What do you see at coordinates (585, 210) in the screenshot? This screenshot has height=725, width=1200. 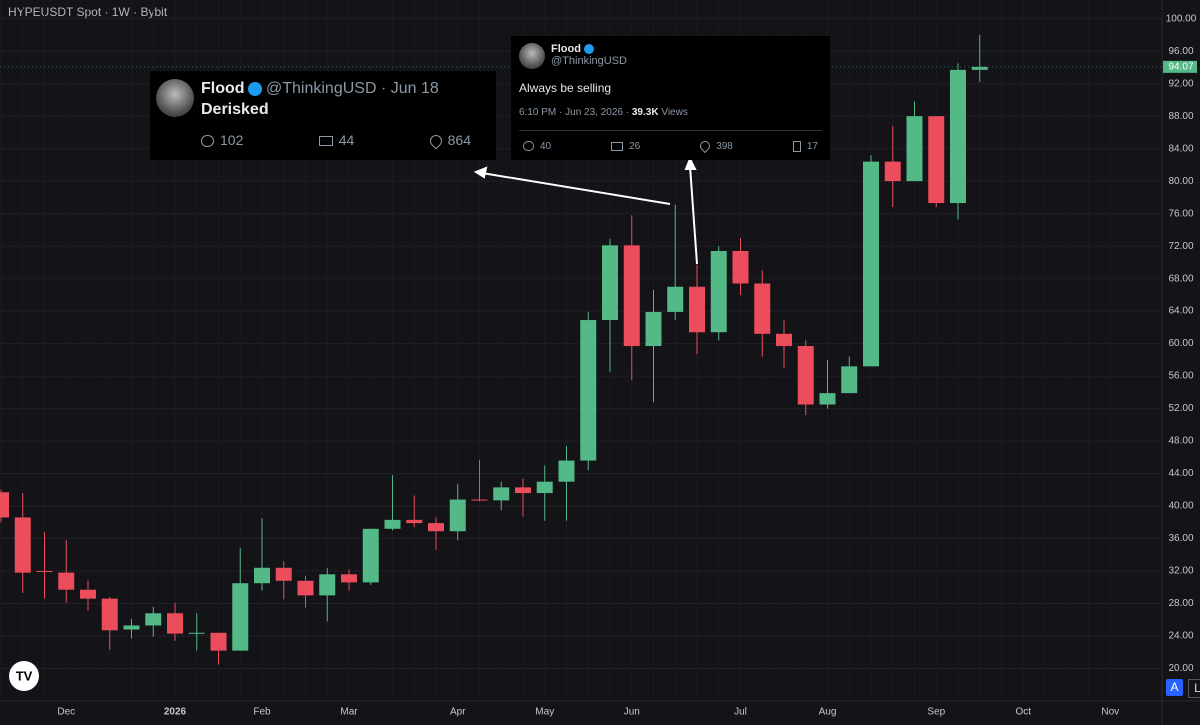 I see `arrows` at bounding box center [585, 210].